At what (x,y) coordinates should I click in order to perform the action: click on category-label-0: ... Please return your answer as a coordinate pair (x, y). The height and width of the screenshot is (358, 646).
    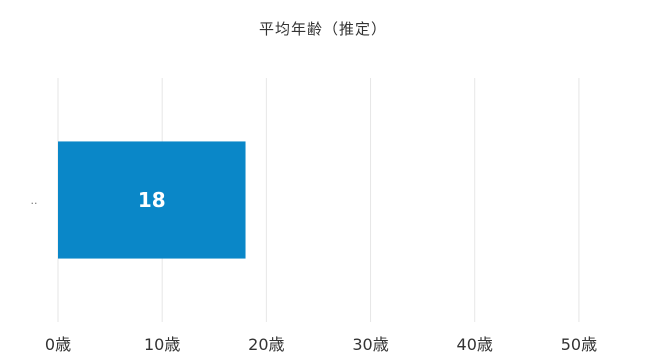
    Looking at the image, I should click on (34, 200).